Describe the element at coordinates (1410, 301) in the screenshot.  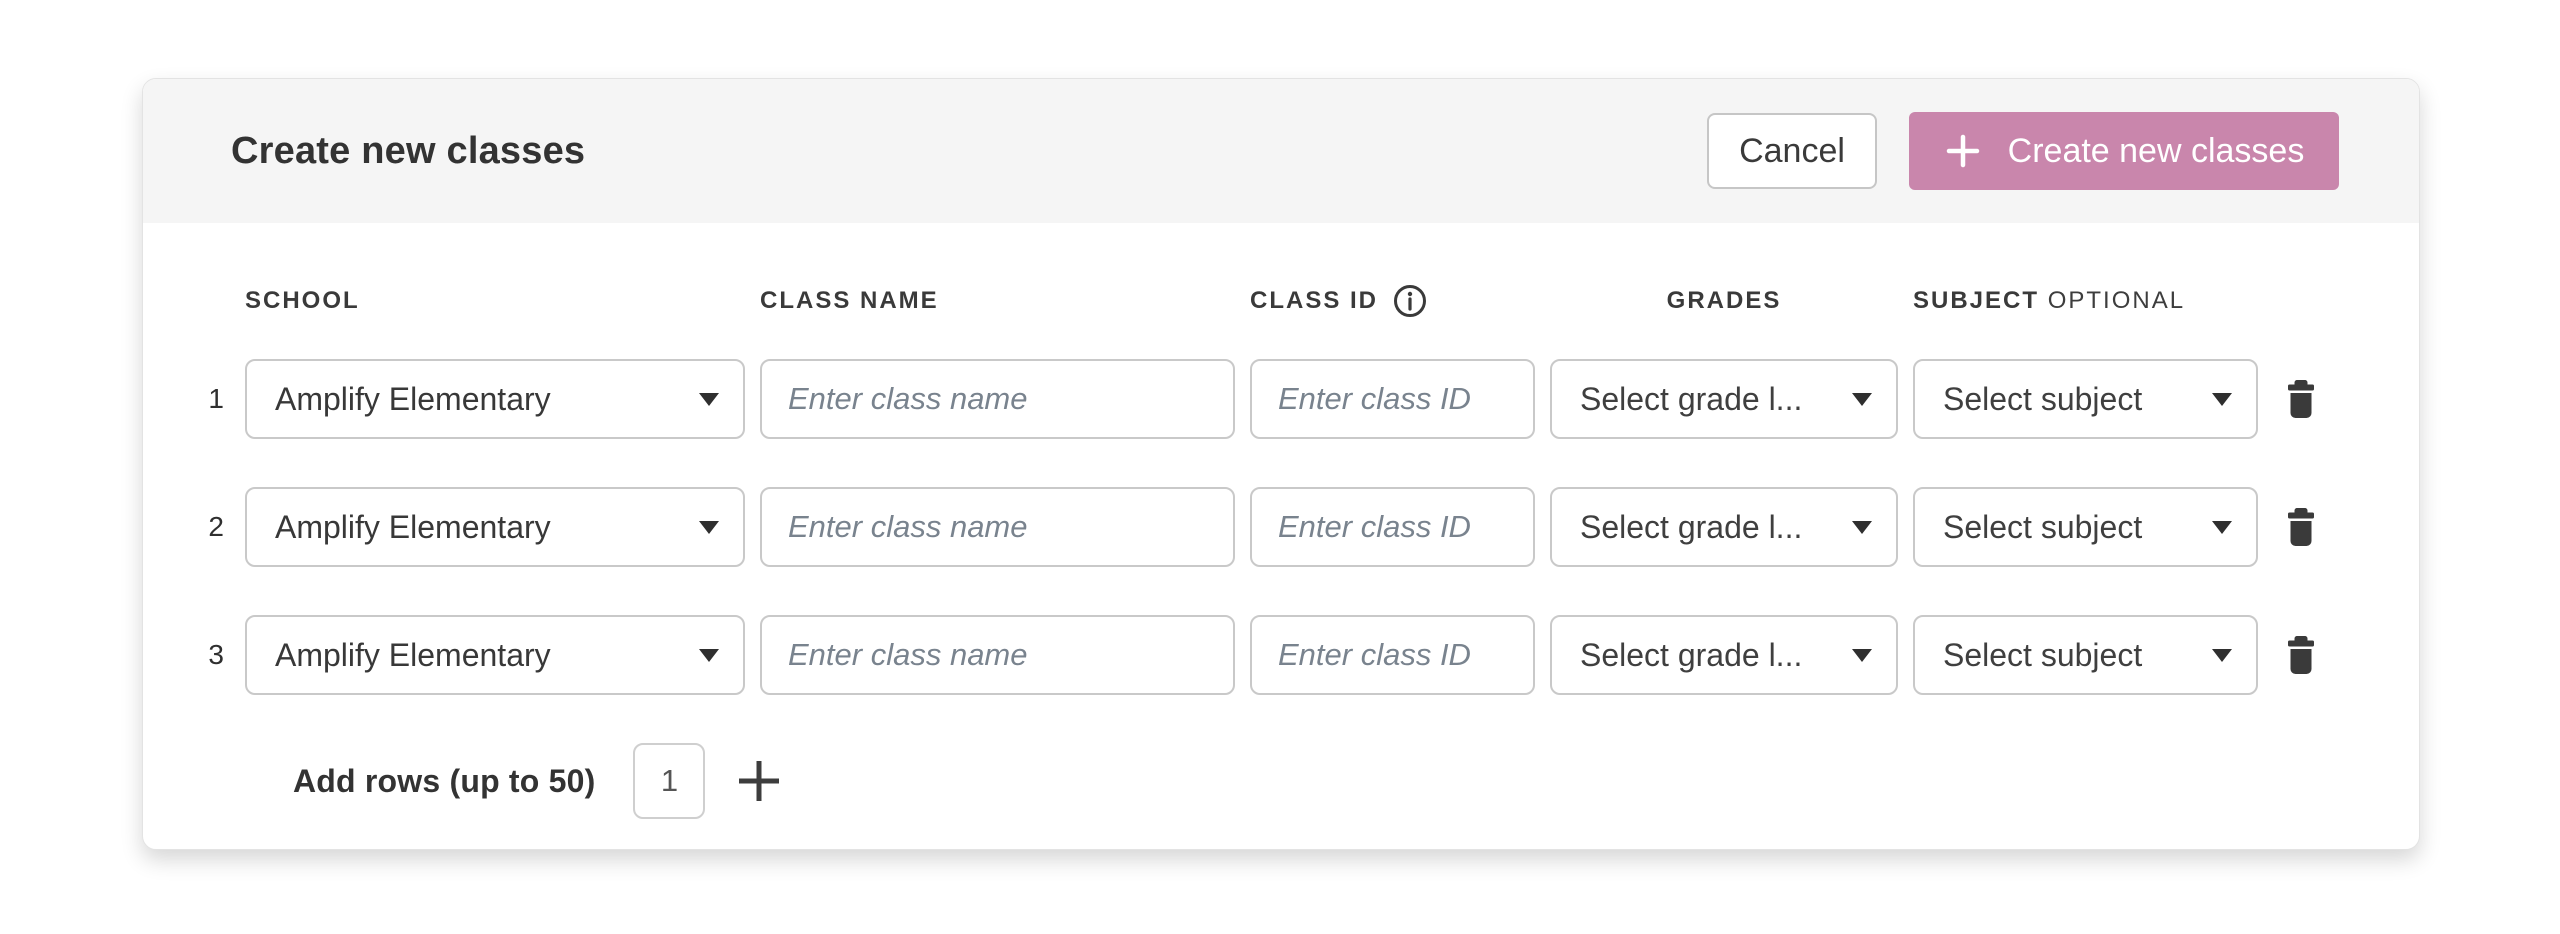
I see `class-id-info-icon` at that location.